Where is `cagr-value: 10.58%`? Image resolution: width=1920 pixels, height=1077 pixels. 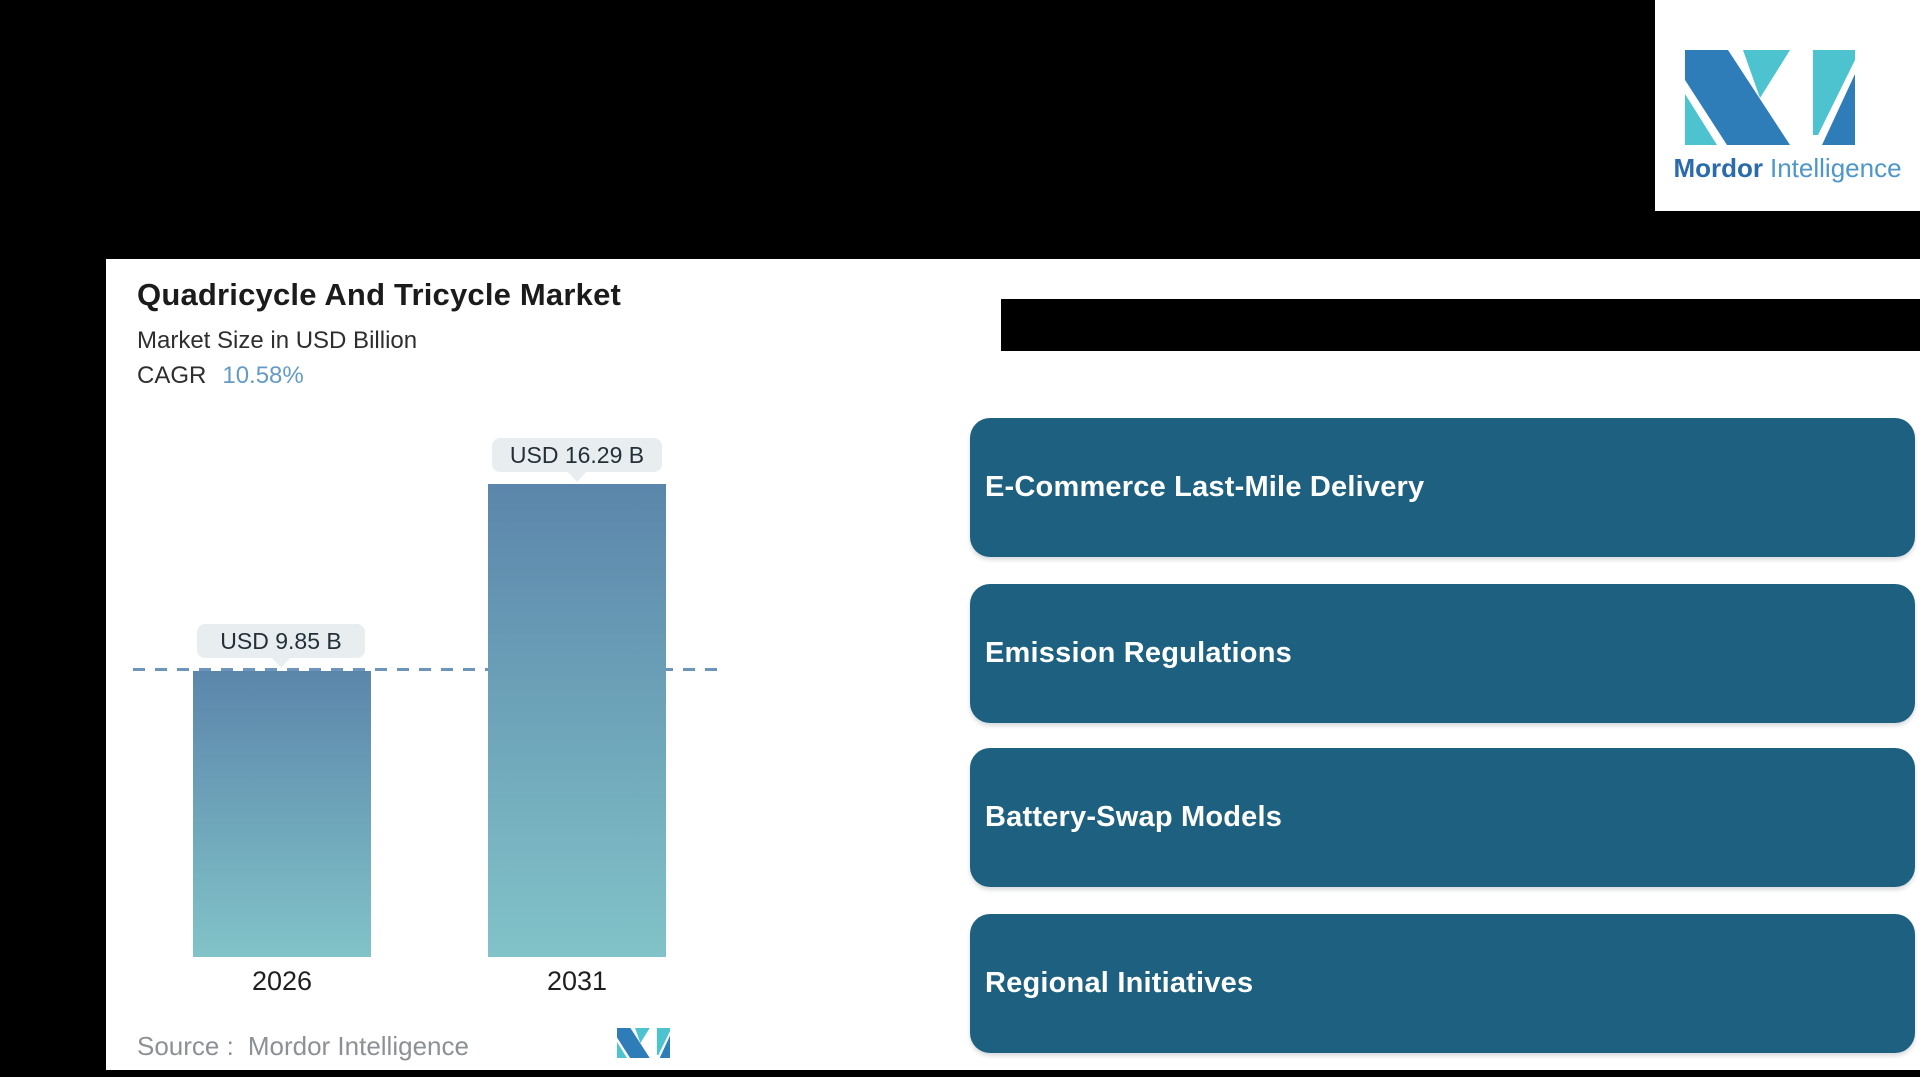 cagr-value: 10.58% is located at coordinates (263, 375).